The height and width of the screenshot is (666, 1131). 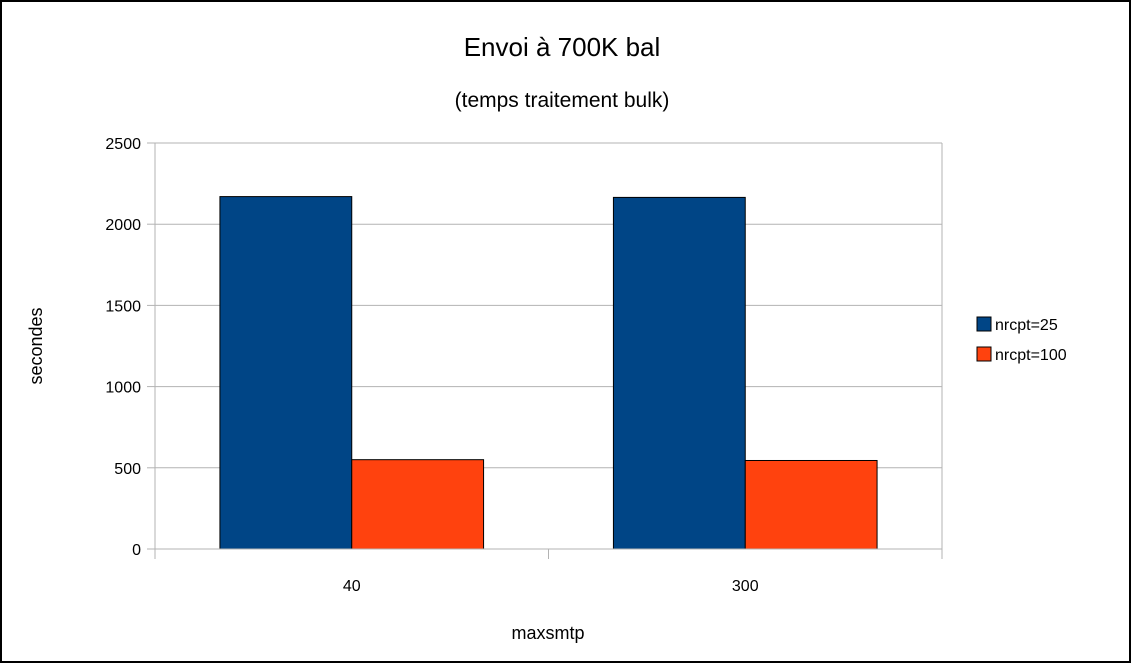 What do you see at coordinates (1026, 325) in the screenshot?
I see `legend-label-0: nrcpt=25` at bounding box center [1026, 325].